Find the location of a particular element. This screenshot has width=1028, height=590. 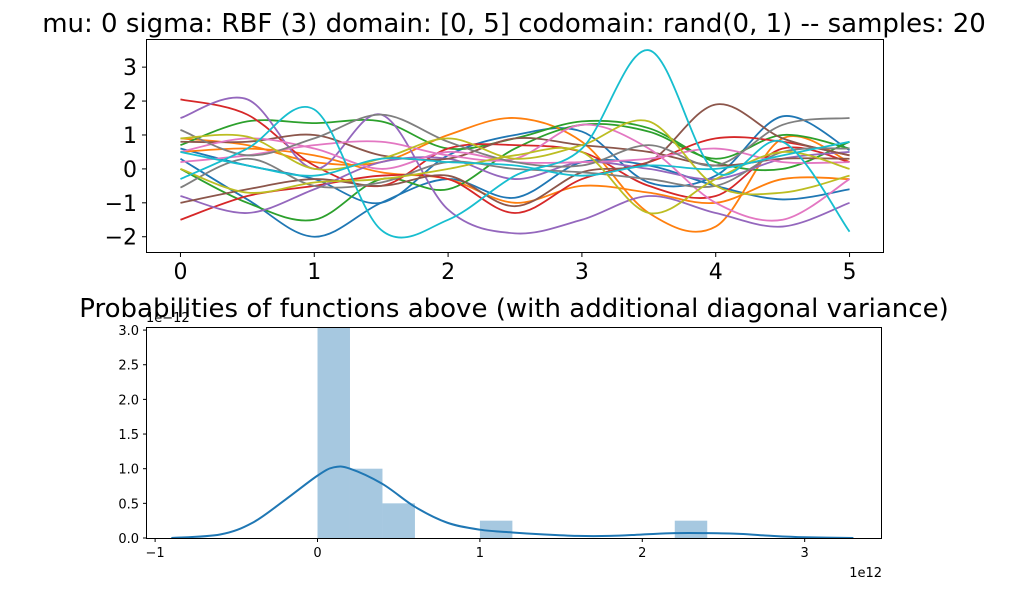

y-tick-label: 3 is located at coordinates (130, 68).